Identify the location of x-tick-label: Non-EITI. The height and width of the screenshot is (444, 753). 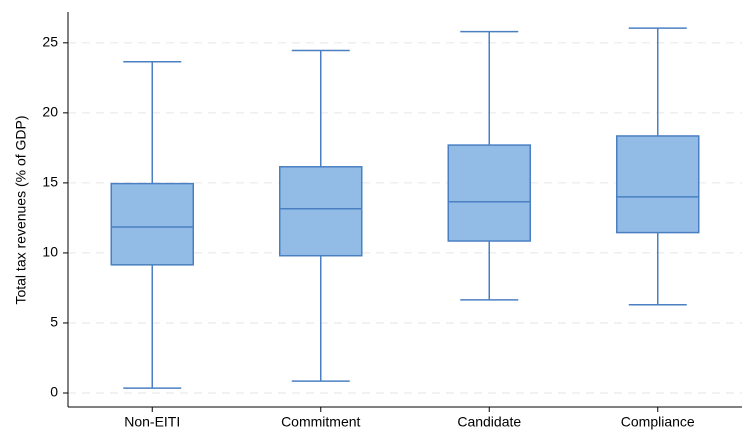
(152, 422).